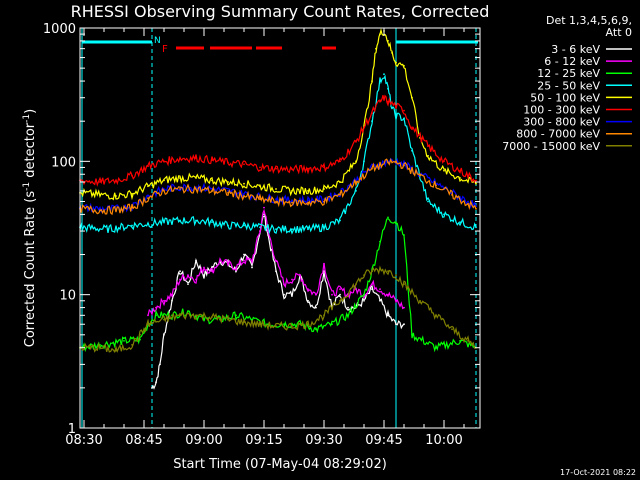 This screenshot has width=640, height=480. Describe the element at coordinates (561, 110) in the screenshot. I see `legend-label-5: 100 - 300 keV` at that location.